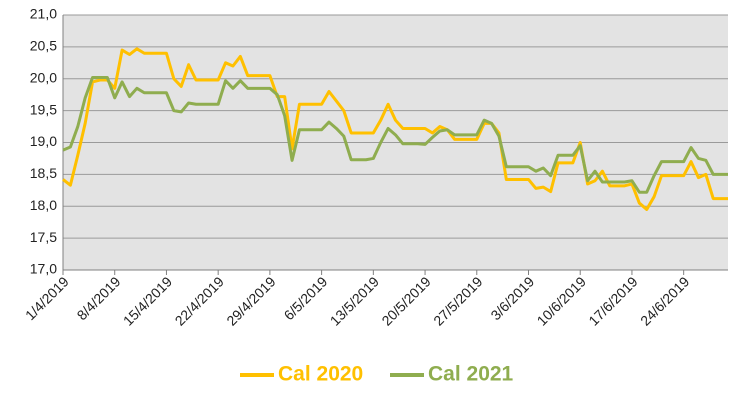 The image size is (741, 393). I want to click on y-tick-label: 19,0, so click(43, 141).